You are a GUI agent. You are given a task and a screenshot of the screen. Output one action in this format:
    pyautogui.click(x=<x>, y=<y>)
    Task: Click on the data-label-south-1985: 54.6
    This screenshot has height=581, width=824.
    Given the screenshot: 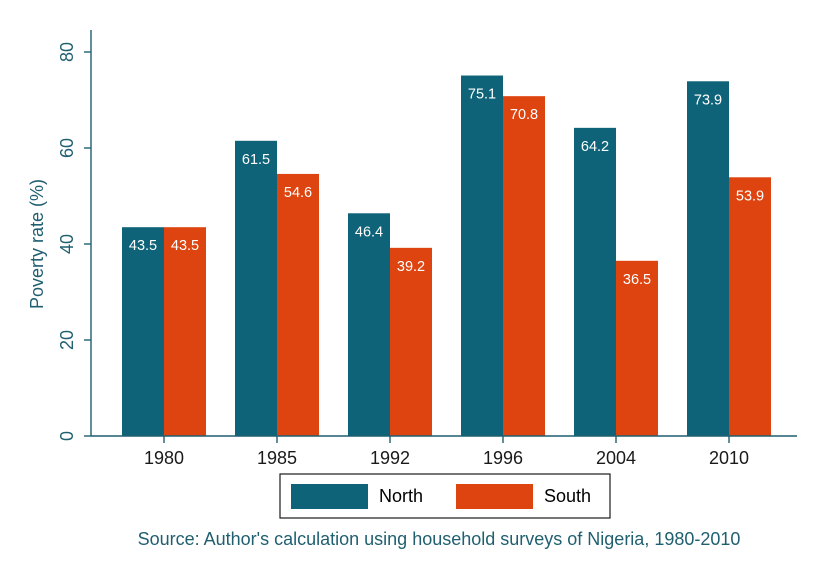 What is the action you would take?
    pyautogui.click(x=298, y=193)
    